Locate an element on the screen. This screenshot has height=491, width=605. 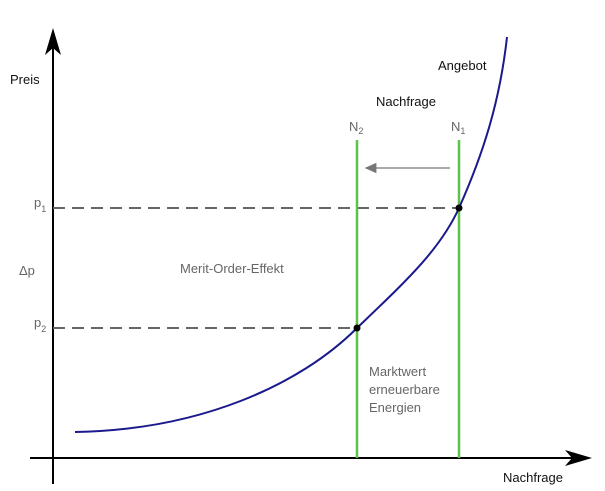
price-label: p2 is located at coordinates (40, 324).